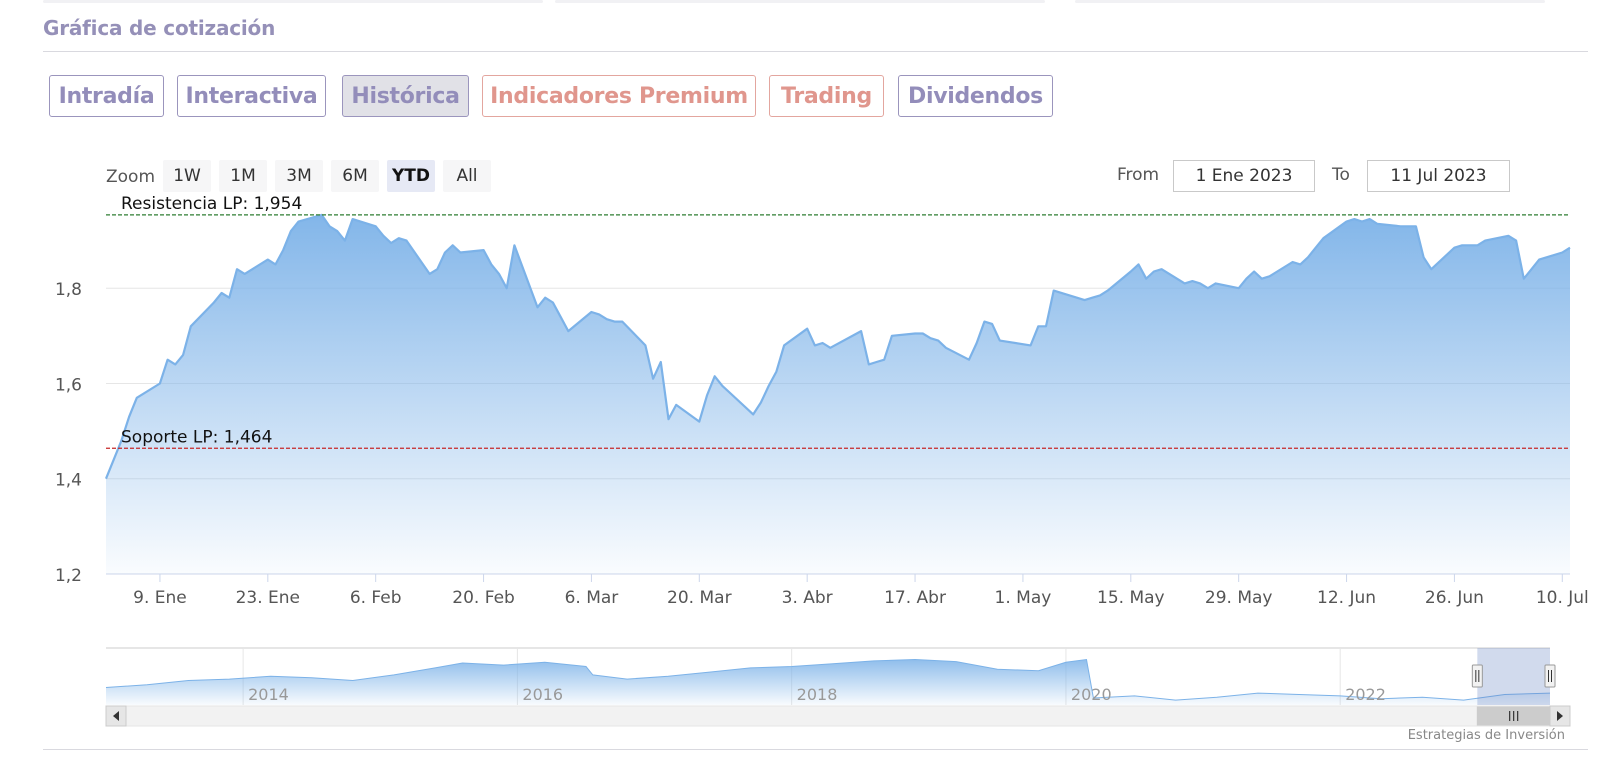 The width and height of the screenshot is (1615, 773). I want to click on credits-text: Estrategias de Inversión, so click(1486, 735).